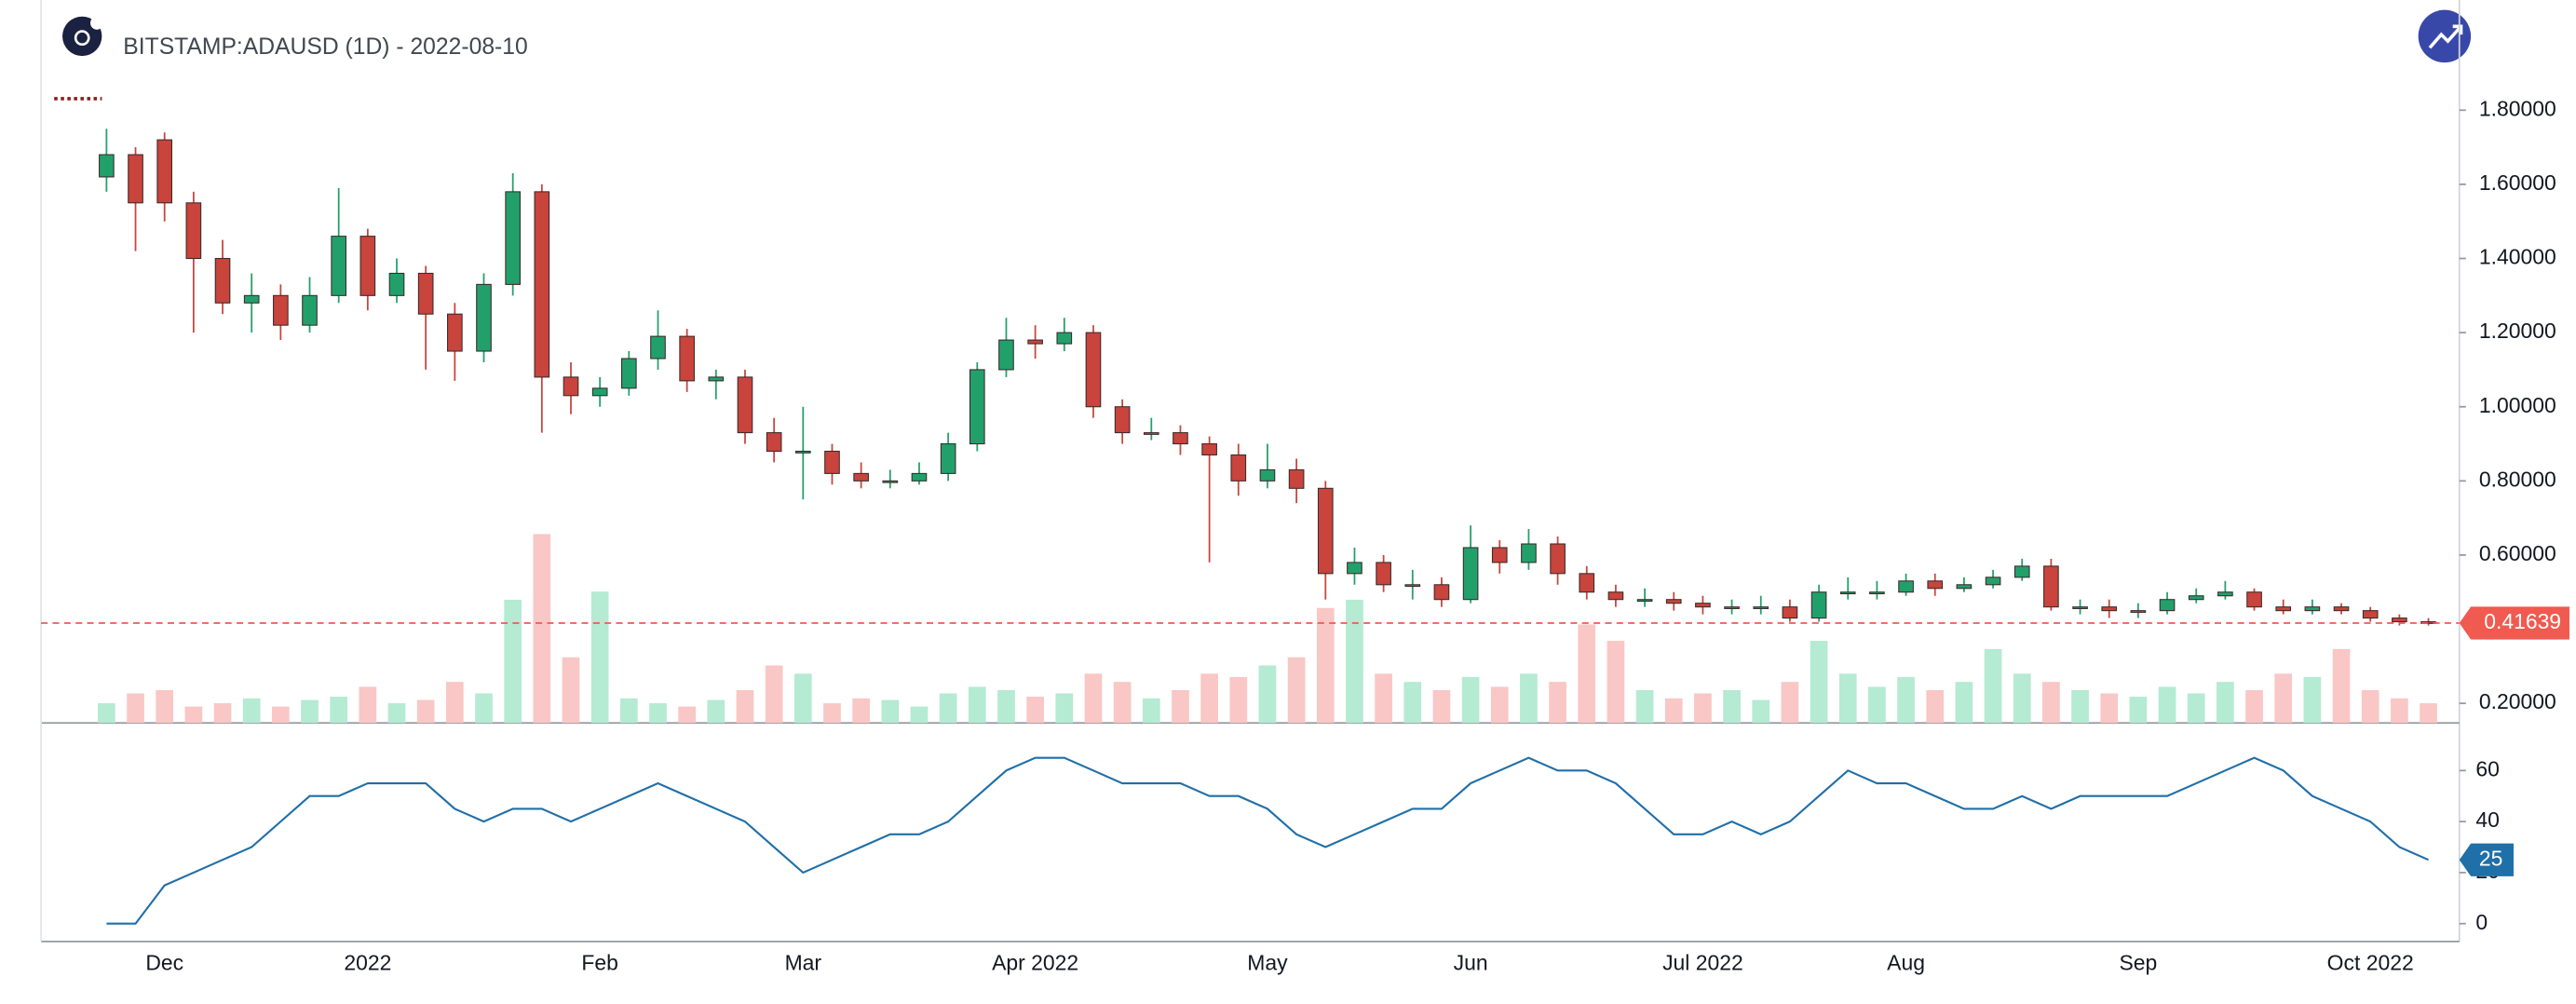 Image resolution: width=2576 pixels, height=1004 pixels. What do you see at coordinates (2445, 36) in the screenshot?
I see `brand-logo` at bounding box center [2445, 36].